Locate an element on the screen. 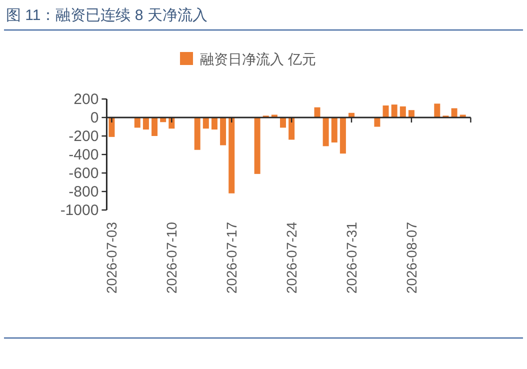 Image resolution: width=527 pixels, height=369 pixels. legend: 融资日净流入 亿元 is located at coordinates (248, 59).